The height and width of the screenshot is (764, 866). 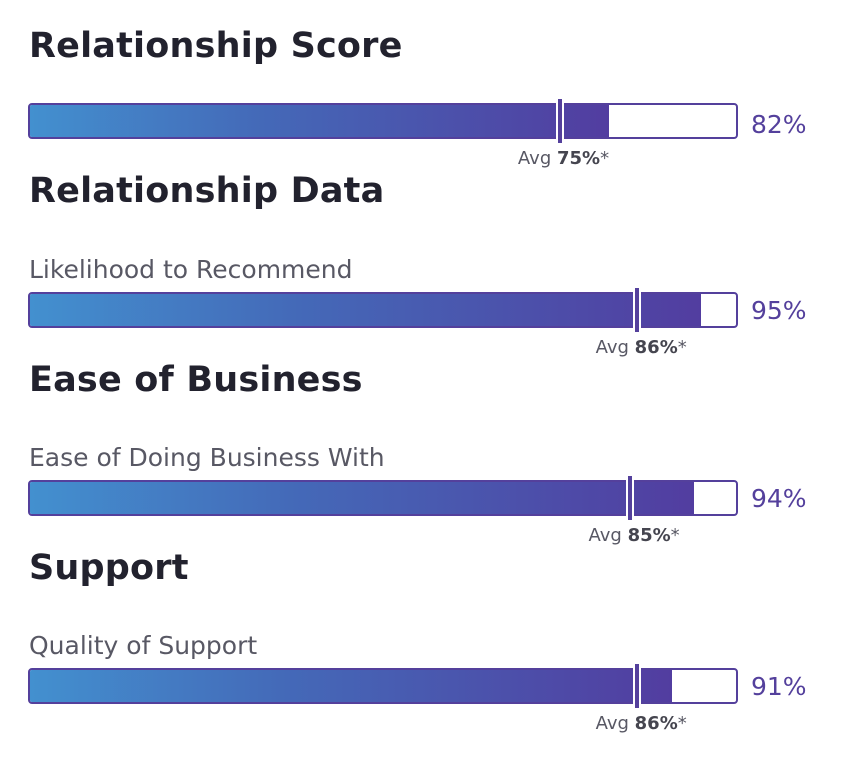 I want to click on metric-label-likelihood-to-recommend: Likelihood to Recommend, so click(x=191, y=269).